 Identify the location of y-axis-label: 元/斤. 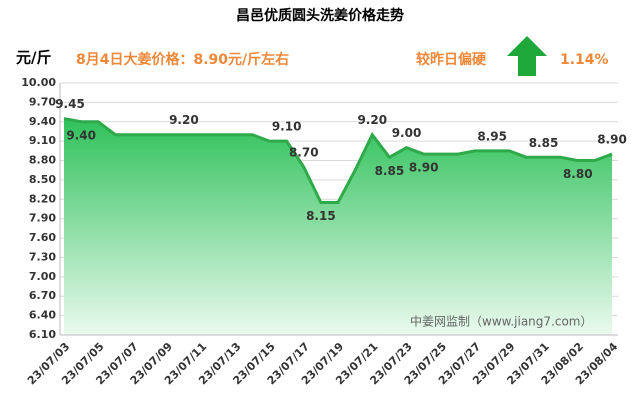
(33, 58).